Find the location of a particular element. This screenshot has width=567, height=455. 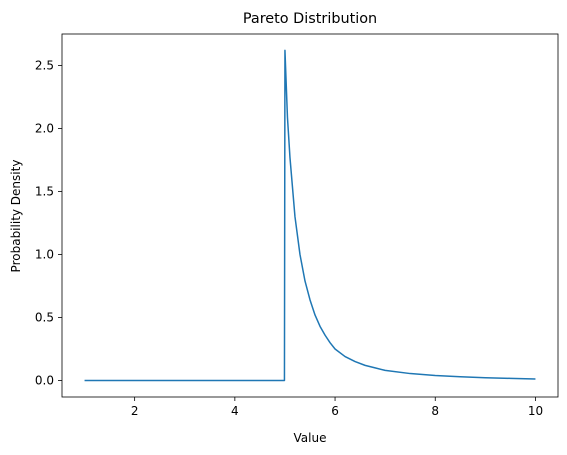

y-axis-label: Probability Density is located at coordinates (16, 216).